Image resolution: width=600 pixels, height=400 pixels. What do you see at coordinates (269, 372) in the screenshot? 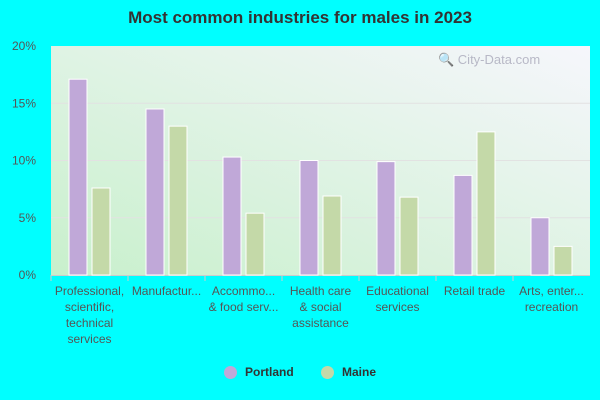
I see `legend-label: Portland` at bounding box center [269, 372].